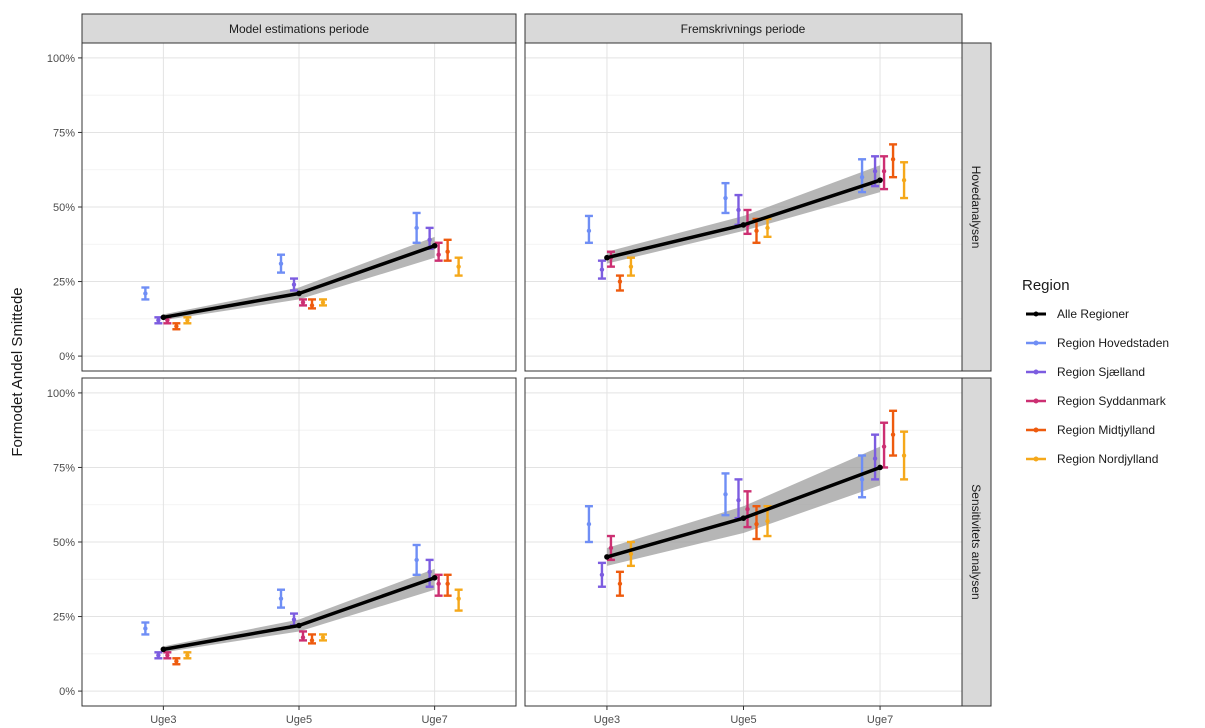 This screenshot has width=1205, height=728. What do you see at coordinates (64, 133) in the screenshot?
I see `y-tick-label: 75%` at bounding box center [64, 133].